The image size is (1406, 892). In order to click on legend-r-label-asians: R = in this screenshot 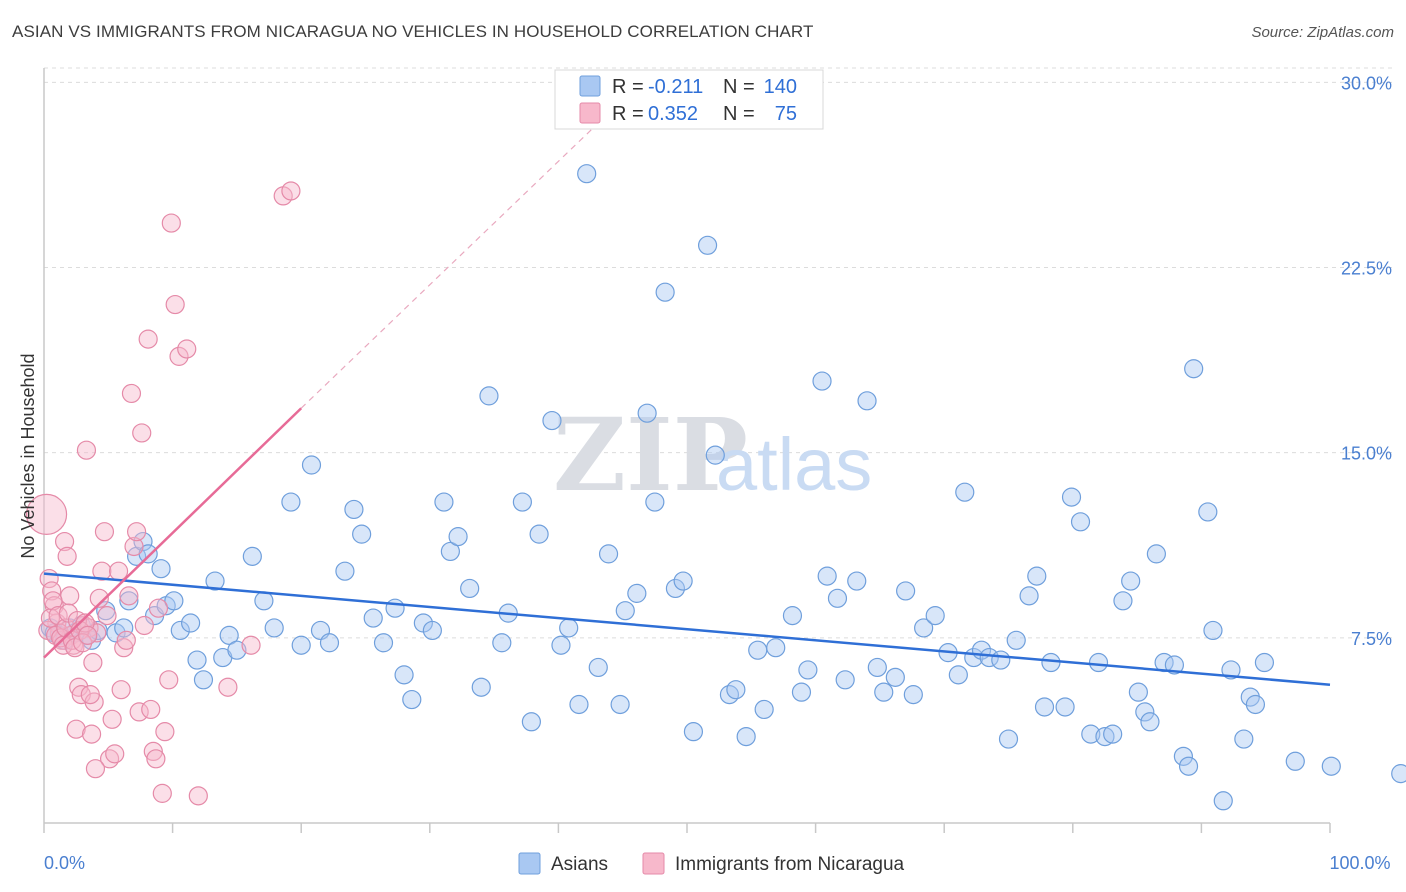, I will do `click(628, 87)`.